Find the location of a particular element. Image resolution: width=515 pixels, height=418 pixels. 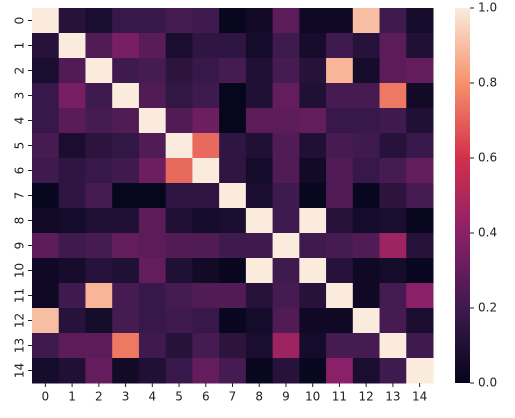

x-tick-label: 3 is located at coordinates (126, 397).